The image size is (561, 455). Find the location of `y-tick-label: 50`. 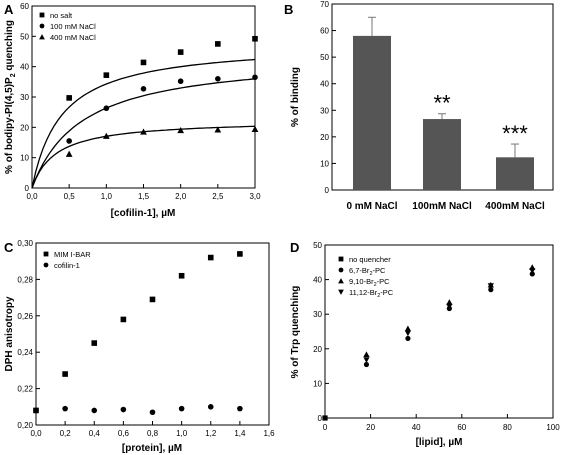

y-tick-label: 50 is located at coordinates (317, 245).